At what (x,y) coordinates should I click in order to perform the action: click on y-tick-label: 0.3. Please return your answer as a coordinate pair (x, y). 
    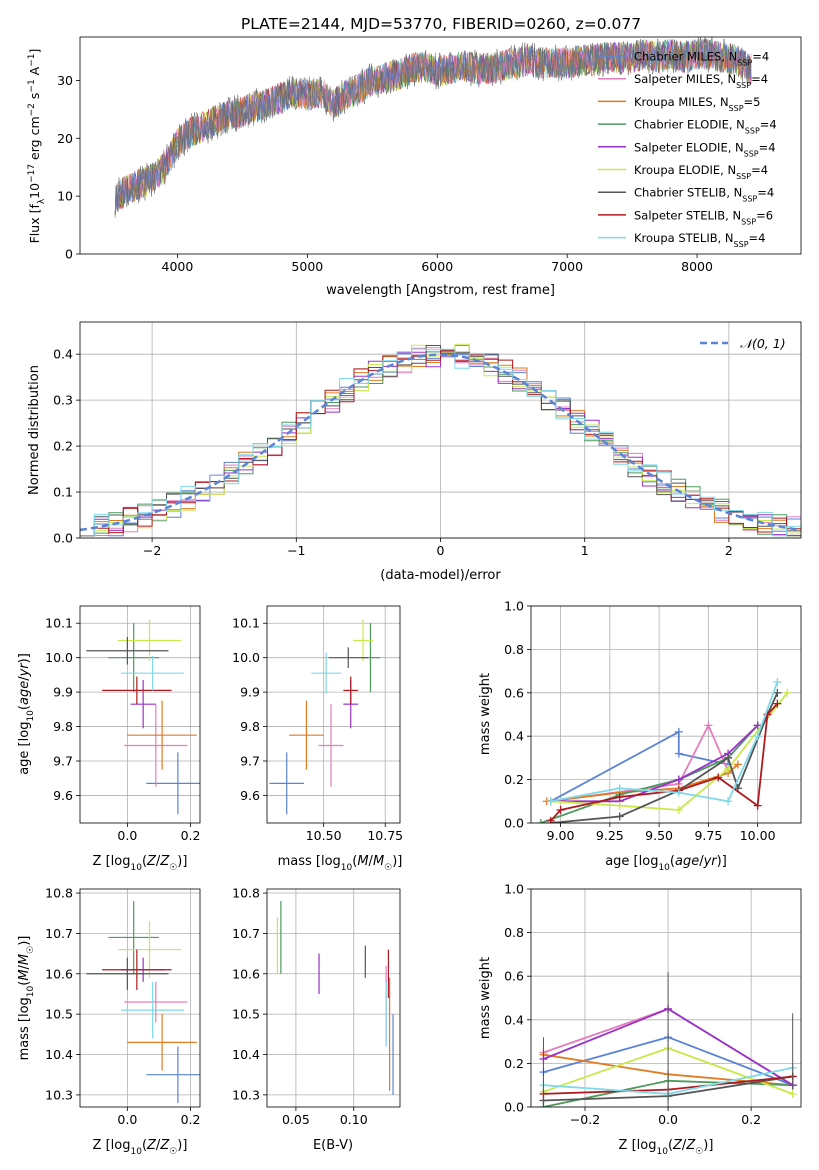
    Looking at the image, I should click on (63, 400).